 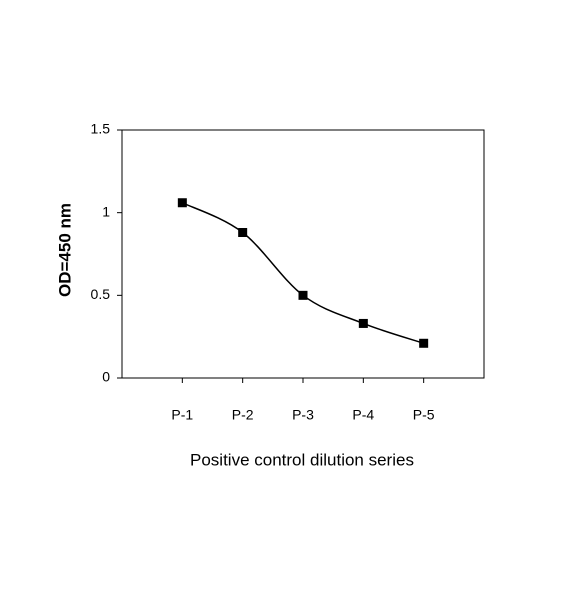 I want to click on y-tick-label: 1.5, so click(x=101, y=129).